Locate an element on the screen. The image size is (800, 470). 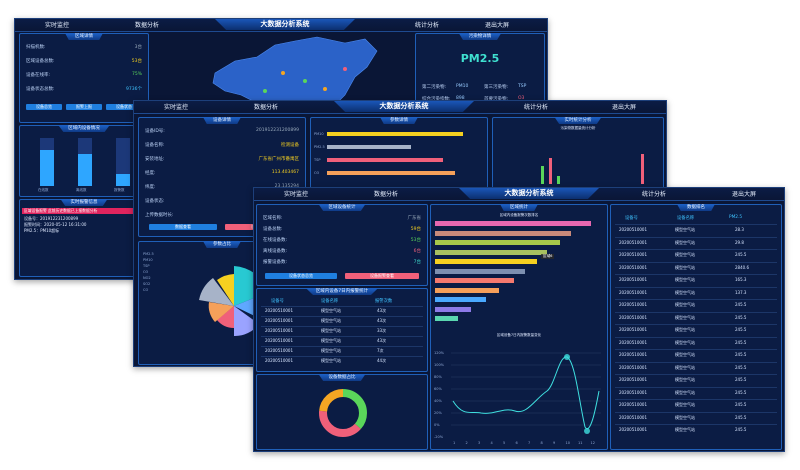
x-tick: 10 is located at coordinates (567, 443).